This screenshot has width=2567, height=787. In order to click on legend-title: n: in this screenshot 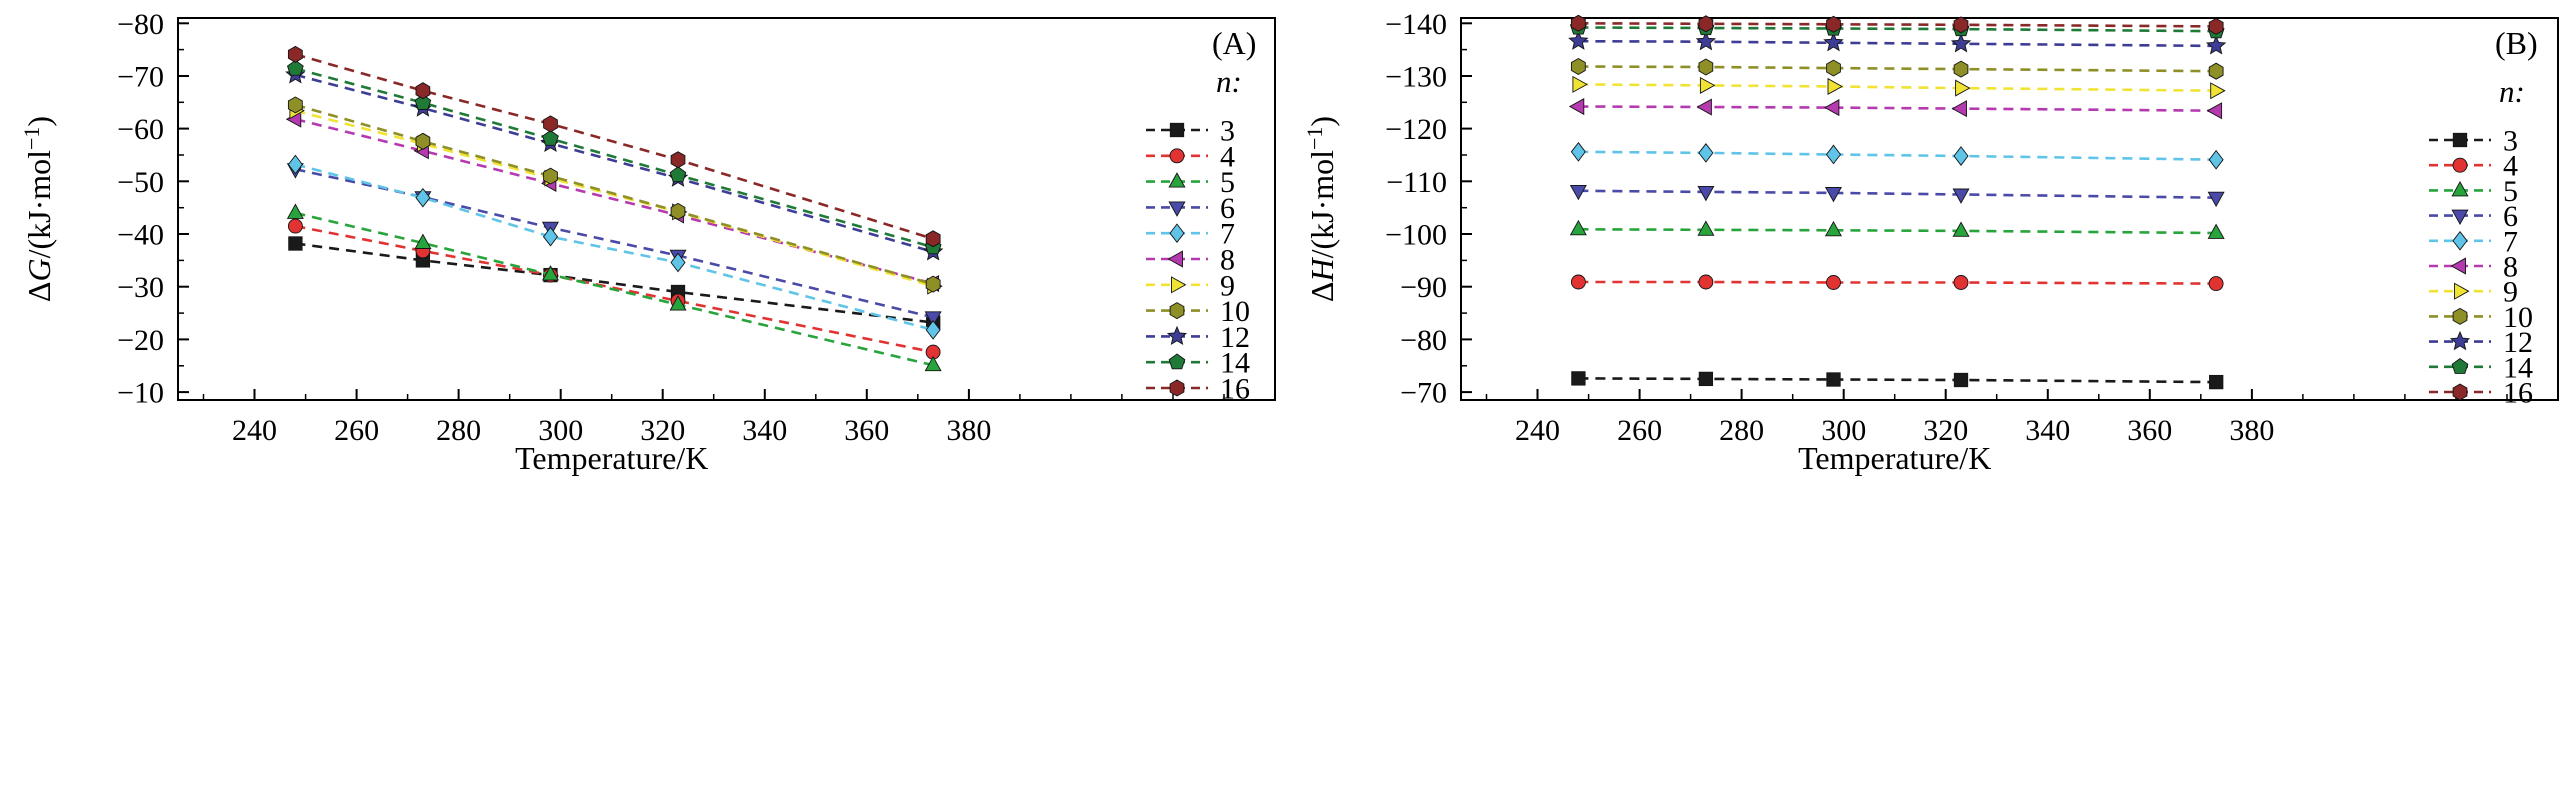, I will do `click(2512, 91)`.